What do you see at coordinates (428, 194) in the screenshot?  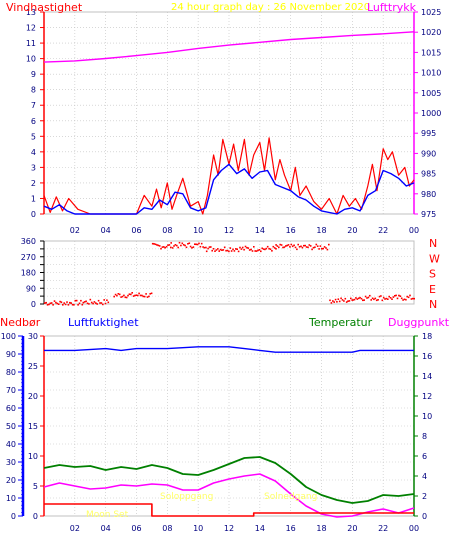 I see `y-right-tick-label: 980` at bounding box center [428, 194].